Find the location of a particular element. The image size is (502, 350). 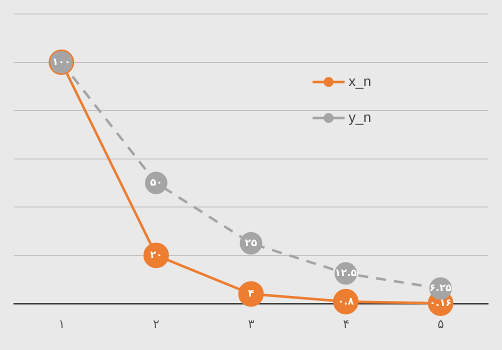

x-tick-label: ۴ is located at coordinates (345, 324).